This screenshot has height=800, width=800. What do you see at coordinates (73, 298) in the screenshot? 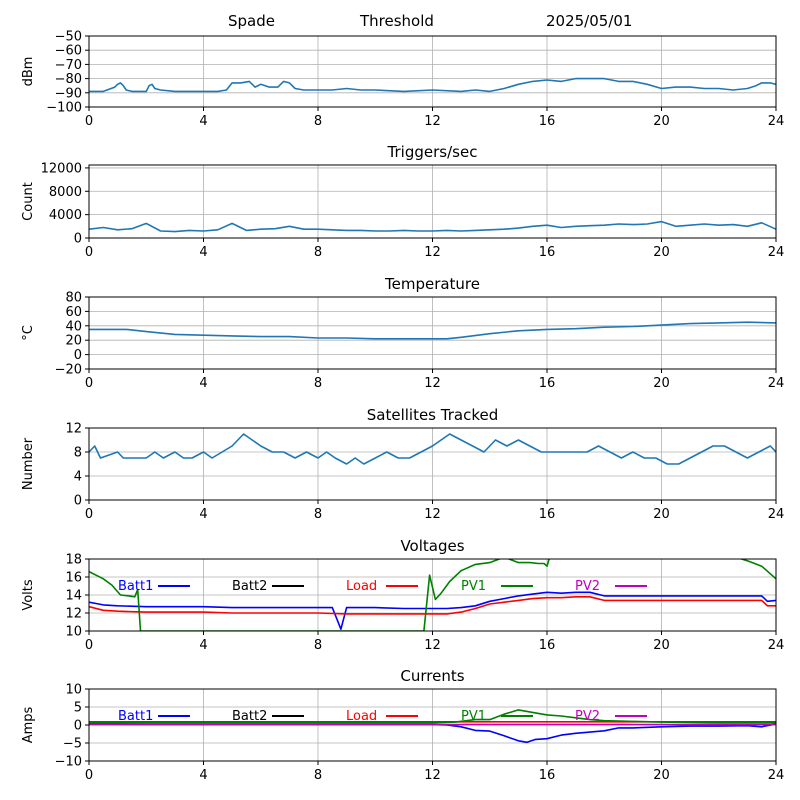
I see `y-tick-label: 80` at bounding box center [73, 298].